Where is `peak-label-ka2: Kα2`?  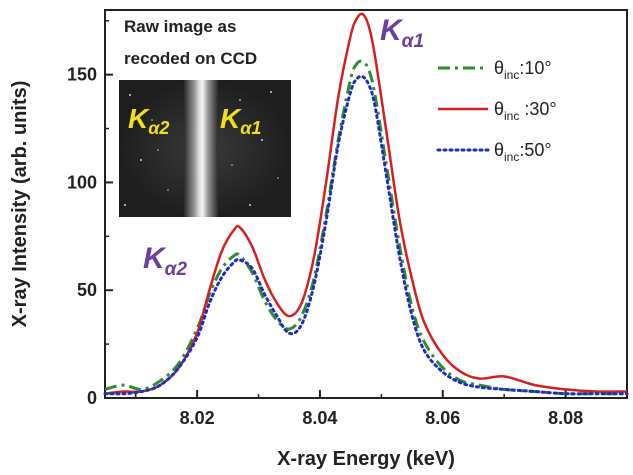
peak-label-ka2: Kα2 is located at coordinates (165, 261).